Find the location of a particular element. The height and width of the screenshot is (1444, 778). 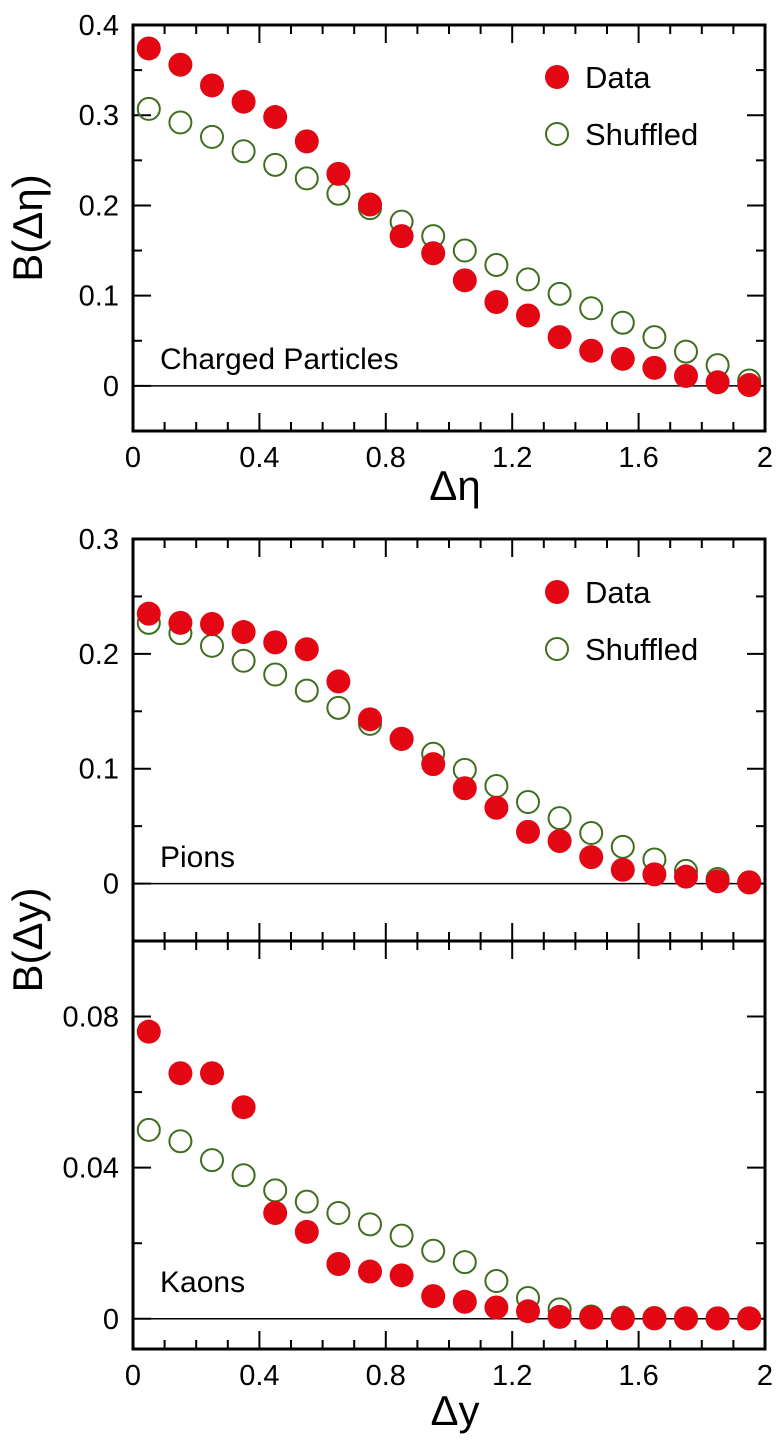

x-tick-label: 1.6 is located at coordinates (638, 458).